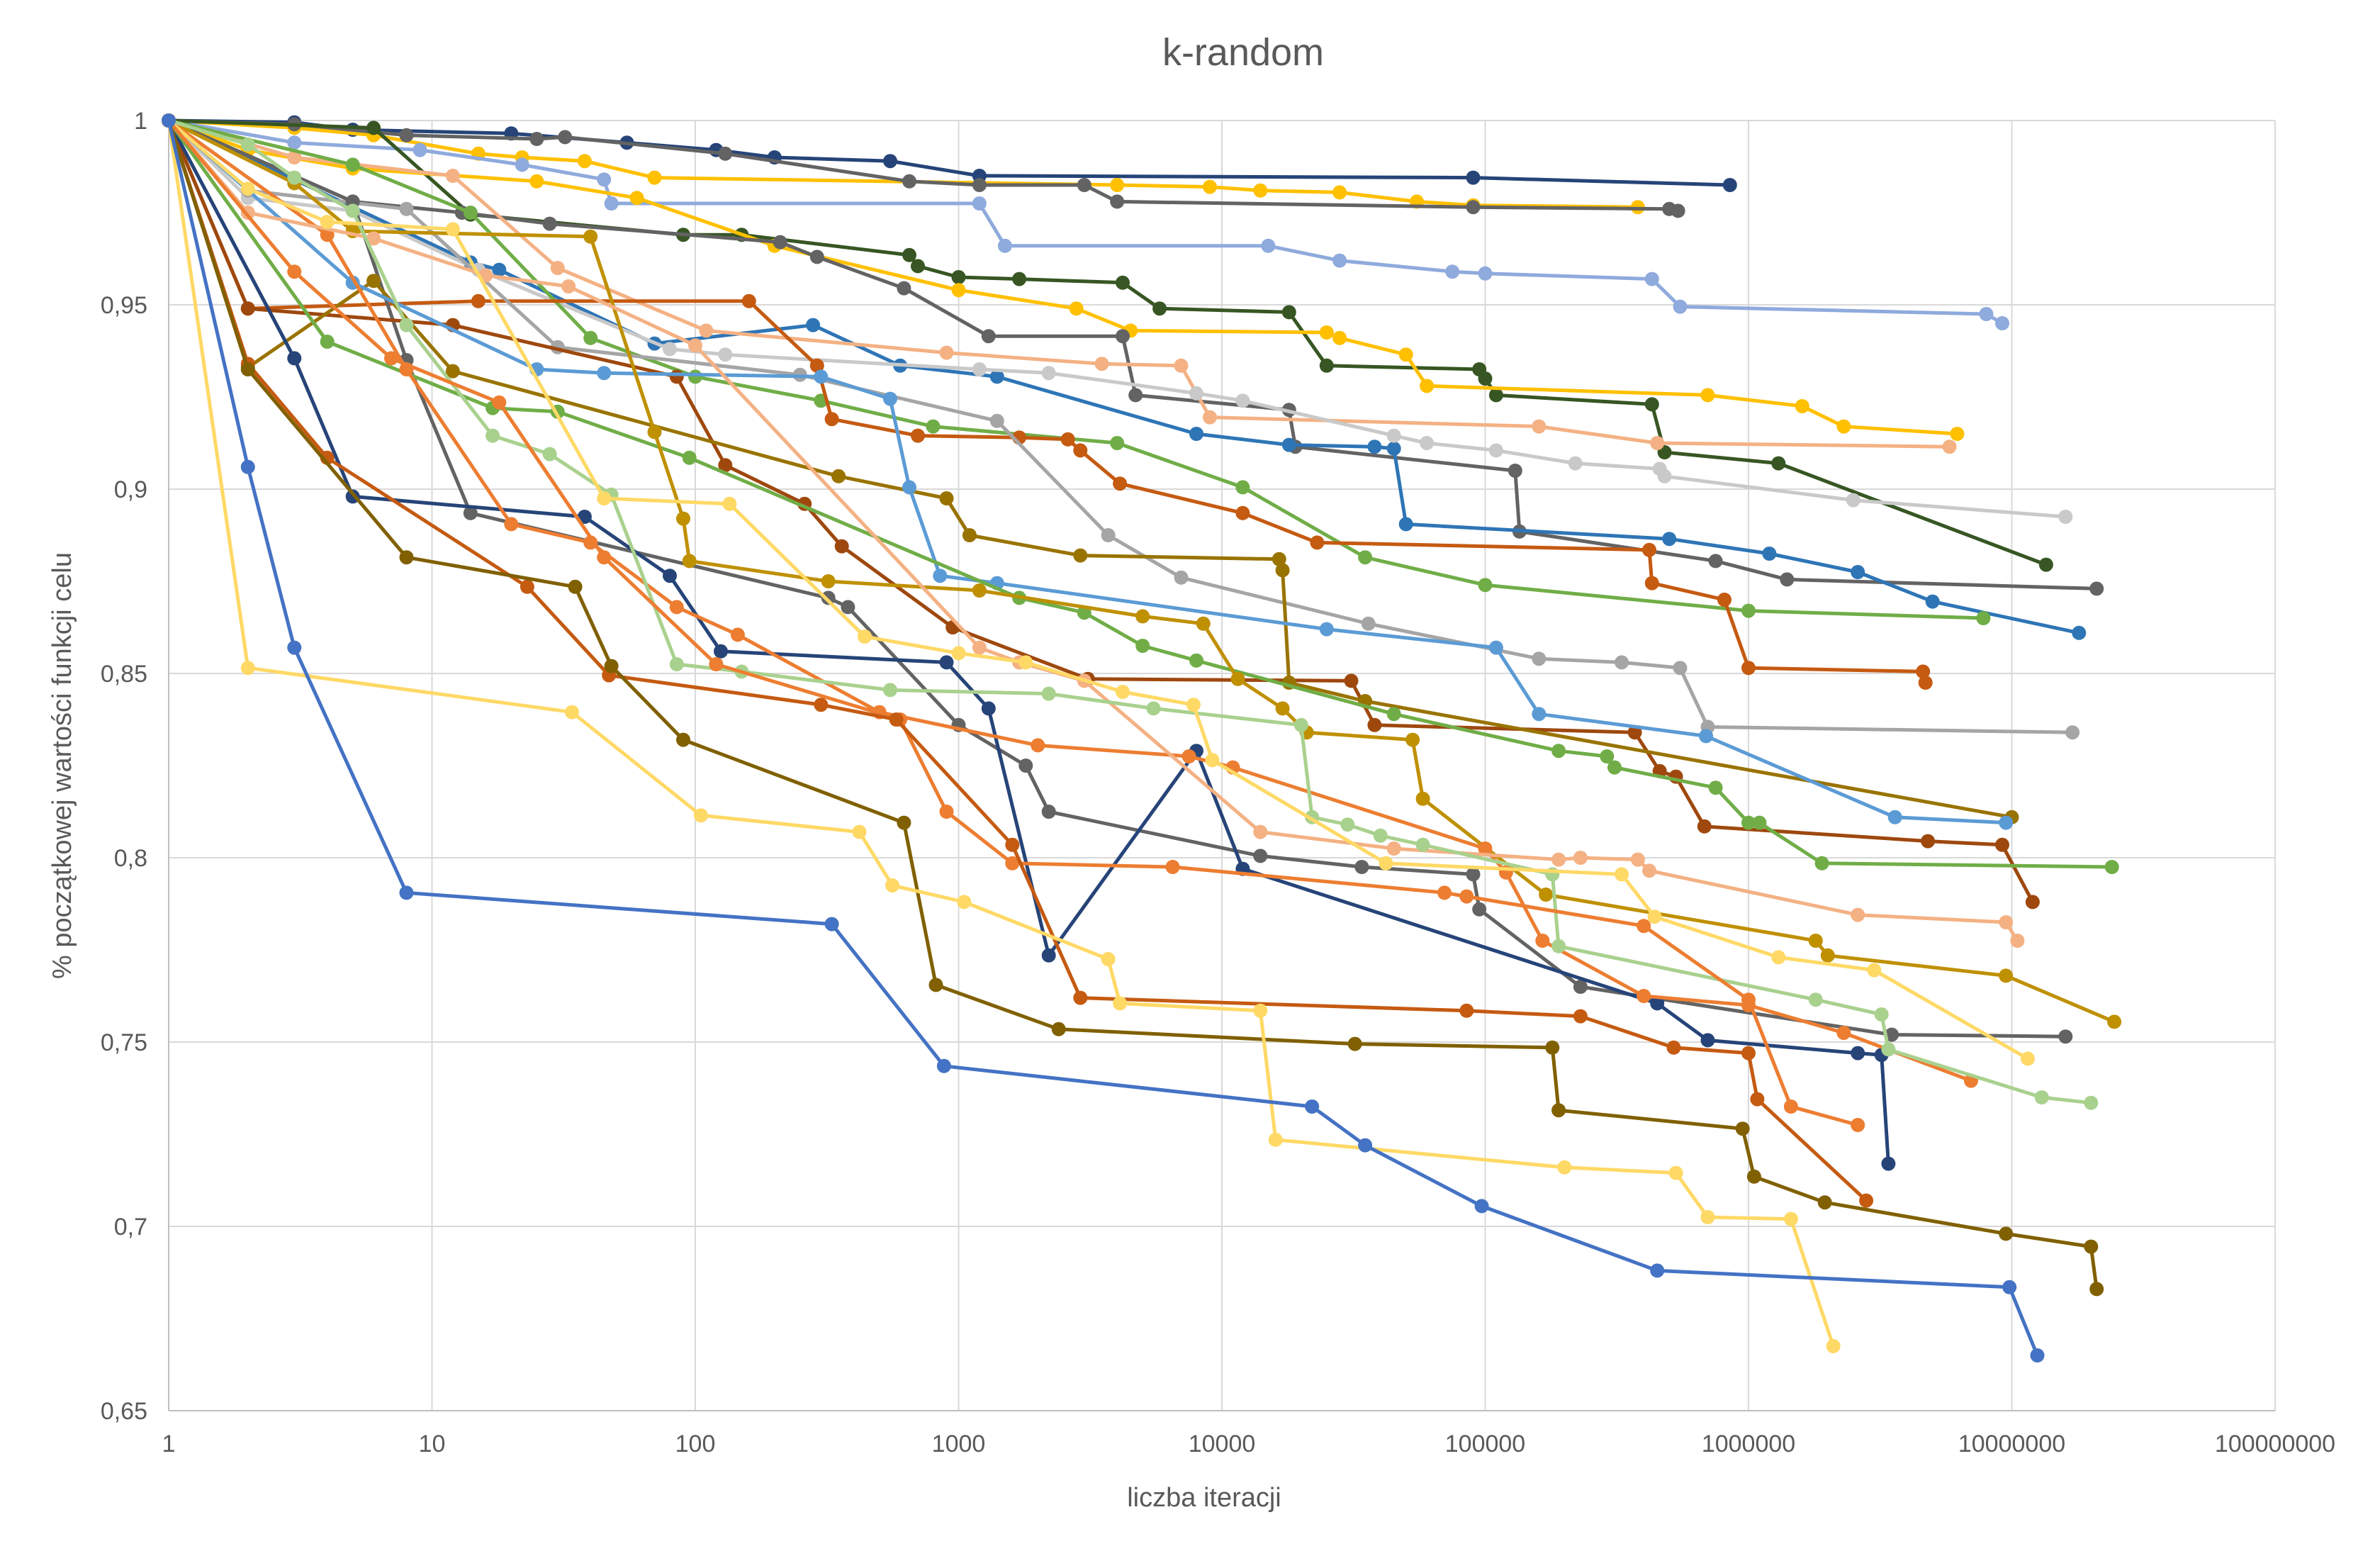  What do you see at coordinates (1204, 1498) in the screenshot?
I see `x-axis-title: liczba iteracji` at bounding box center [1204, 1498].